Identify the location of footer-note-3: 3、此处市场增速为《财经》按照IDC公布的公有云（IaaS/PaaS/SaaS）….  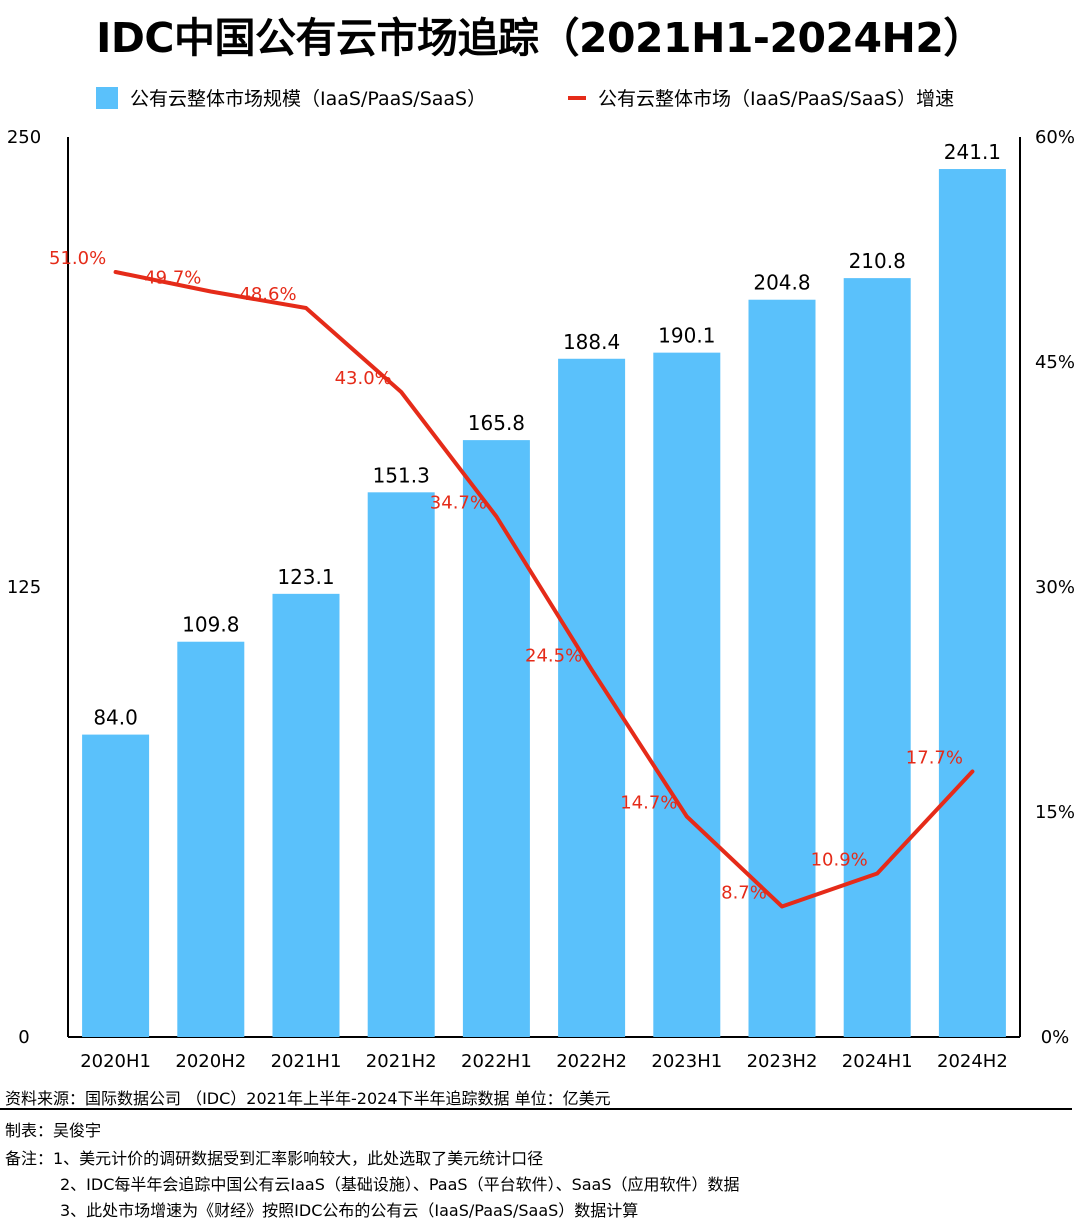
(349, 1210).